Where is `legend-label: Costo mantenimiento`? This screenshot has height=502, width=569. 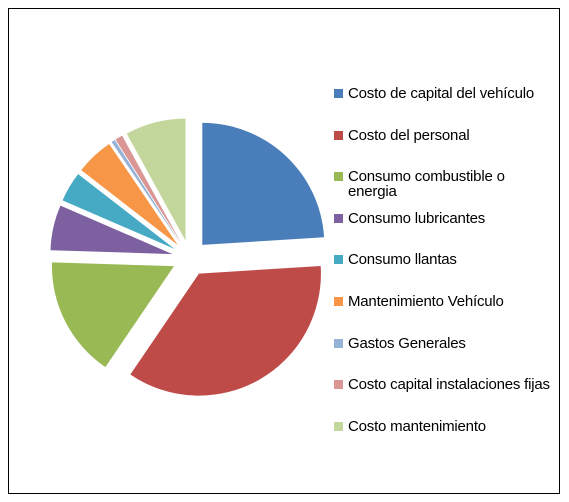
legend-label: Costo mantenimiento is located at coordinates (417, 426).